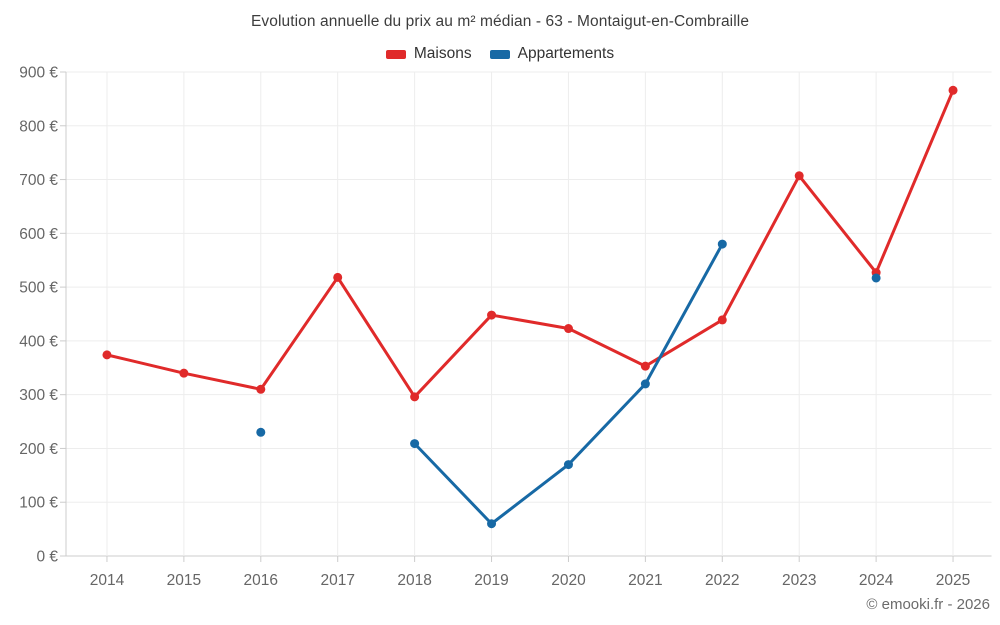  Describe the element at coordinates (566, 53) in the screenshot. I see `legend-label-appartements: Appartements` at that location.